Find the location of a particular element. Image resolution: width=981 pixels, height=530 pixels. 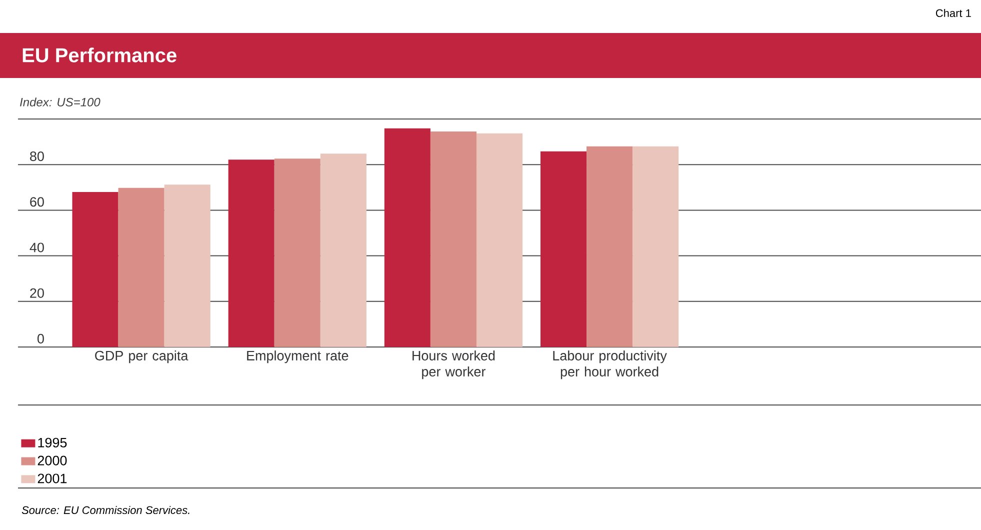

y-tick-label: 20 is located at coordinates (37, 293).